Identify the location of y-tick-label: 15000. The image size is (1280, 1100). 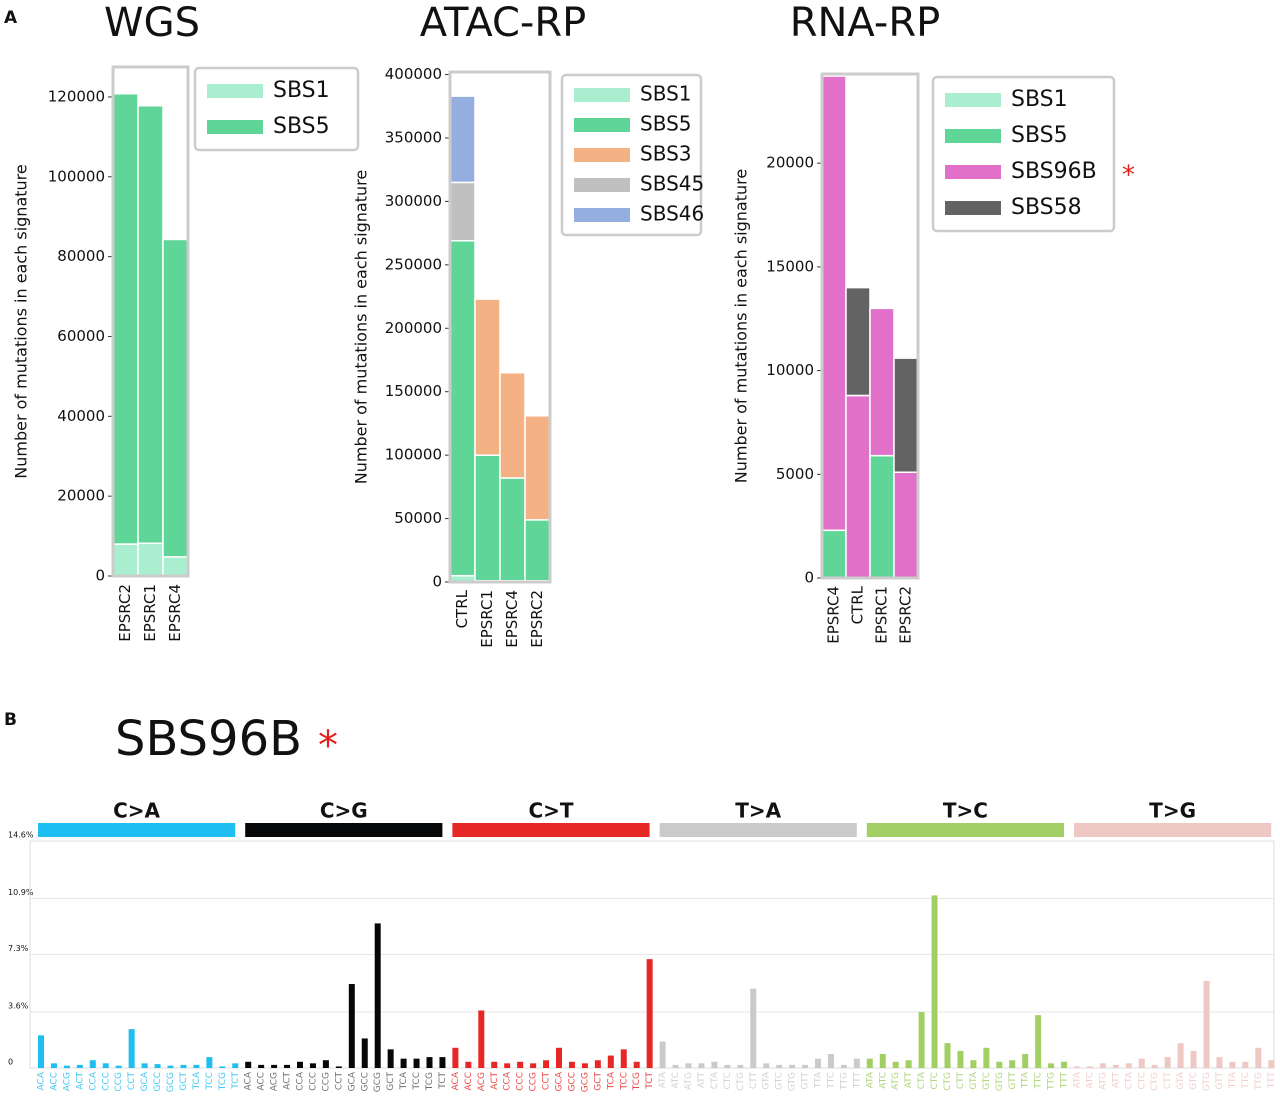
(790, 266).